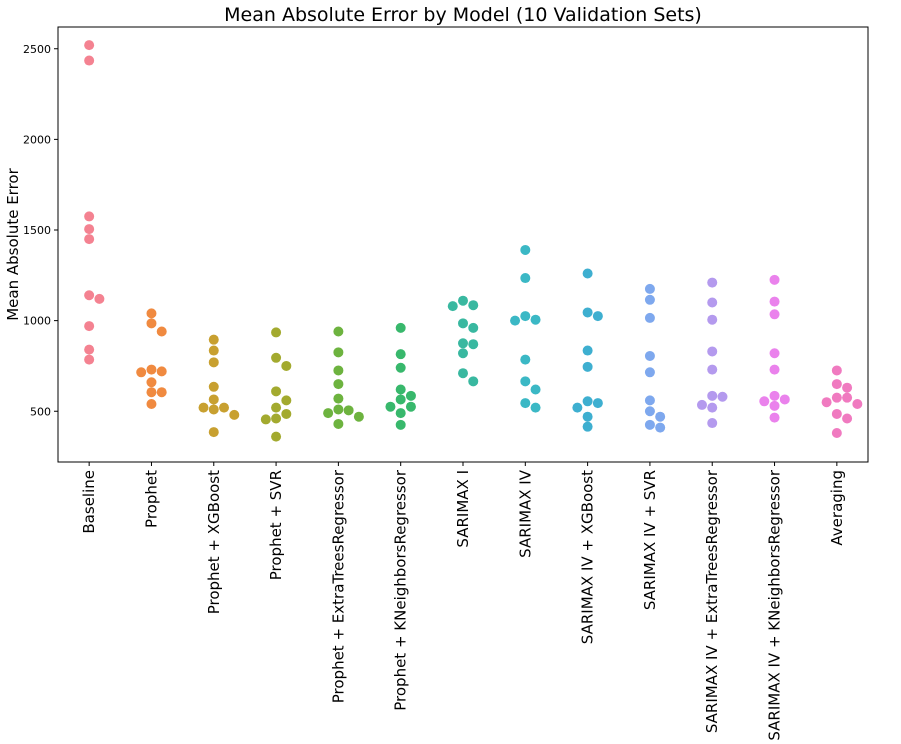 This screenshot has width=901, height=744. Describe the element at coordinates (37, 230) in the screenshot. I see `y-tick-label: 1500` at that location.